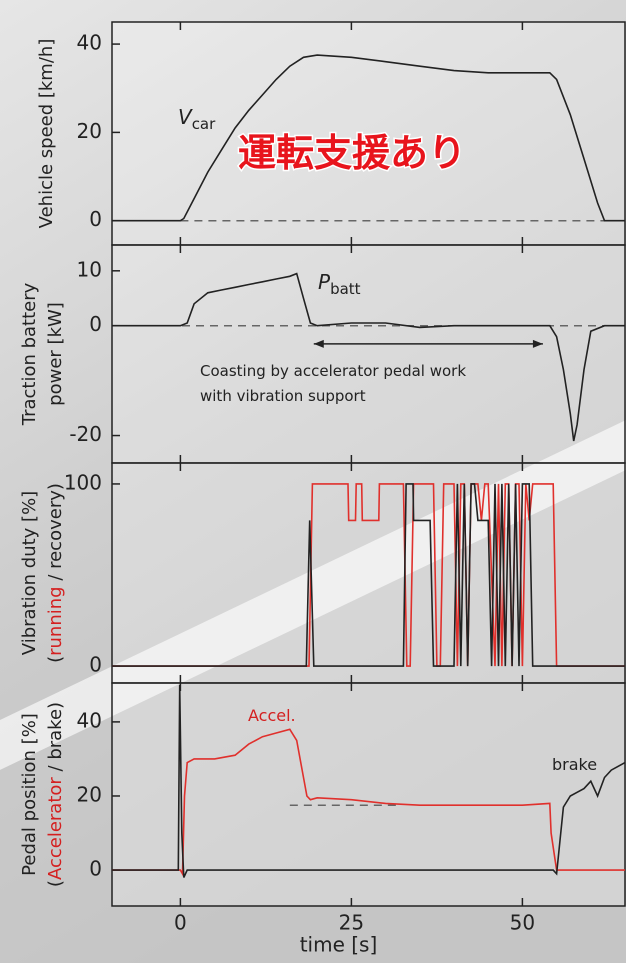  I want to click on annotation-text: 運転支援あり, so click(352, 153).